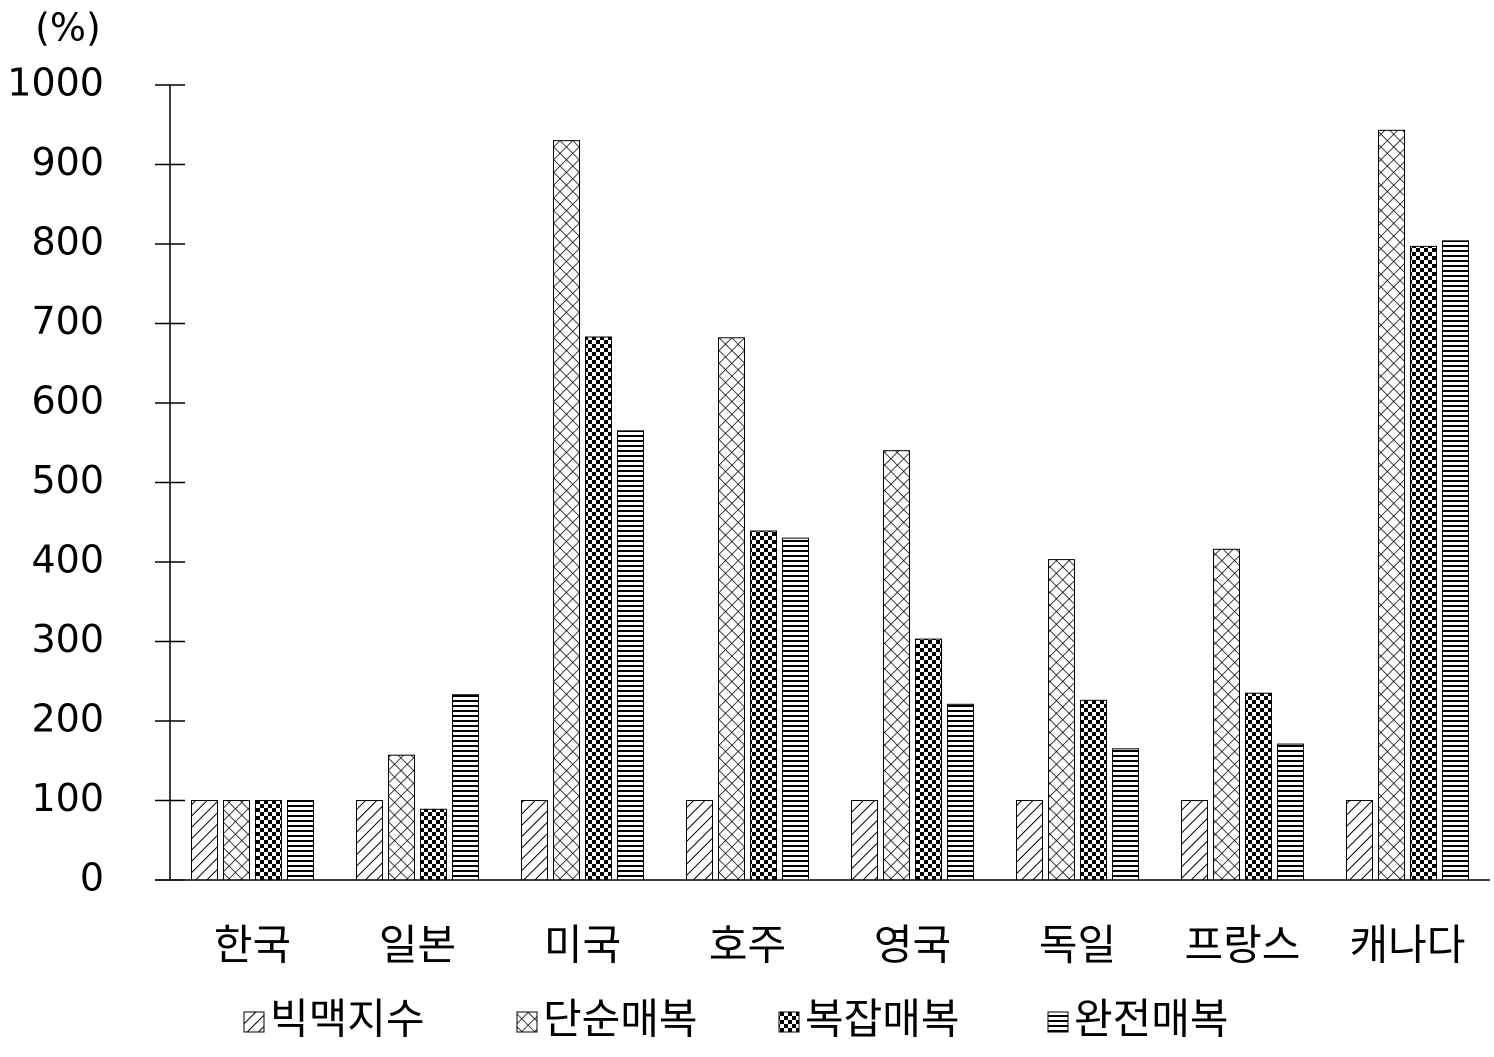 This screenshot has width=1494, height=1057. What do you see at coordinates (417, 945) in the screenshot?
I see `x-tick-label: 일본` at bounding box center [417, 945].